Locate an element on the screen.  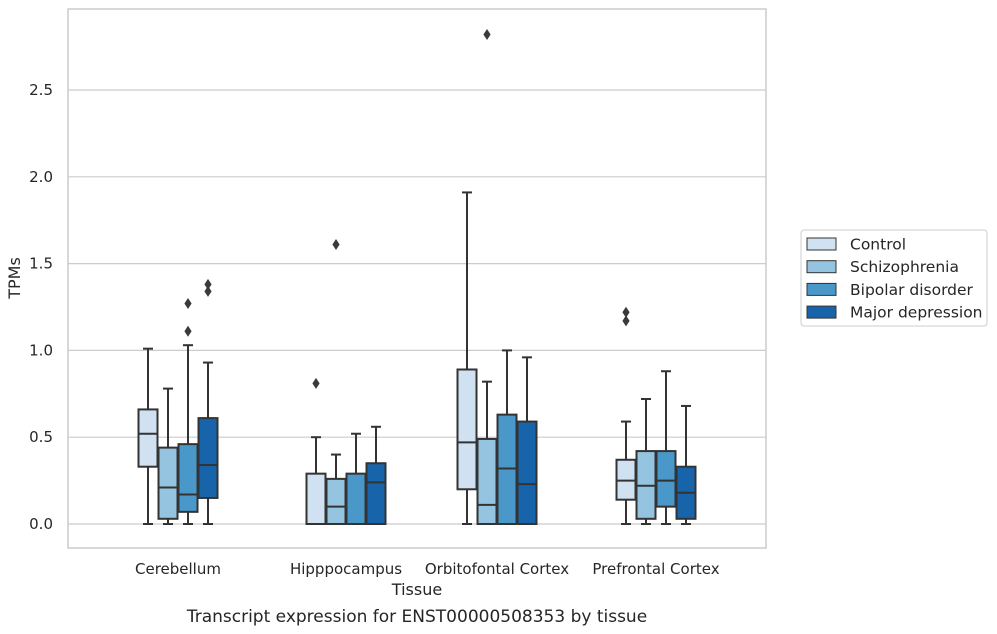
legend-label: Bipolar disorder is located at coordinates (912, 290).